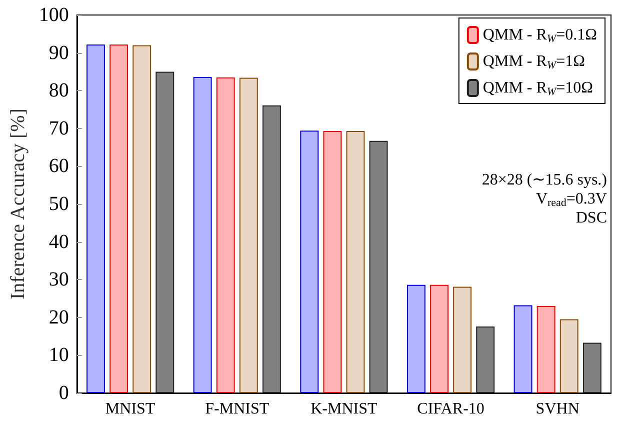 The width and height of the screenshot is (619, 423). What do you see at coordinates (58, 279) in the screenshot?
I see `y-tick-label: 30` at bounding box center [58, 279].